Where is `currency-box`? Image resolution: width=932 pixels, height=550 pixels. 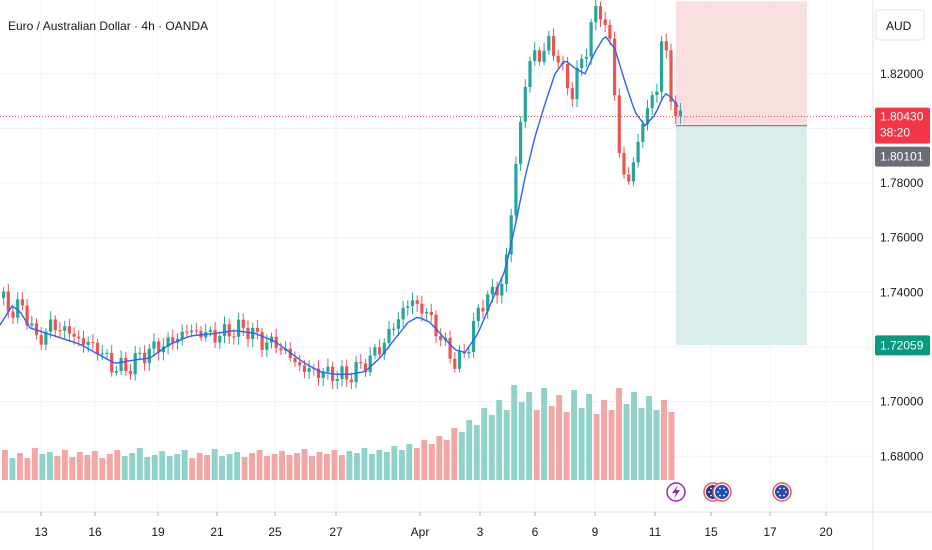 currency-box is located at coordinates (900, 25).